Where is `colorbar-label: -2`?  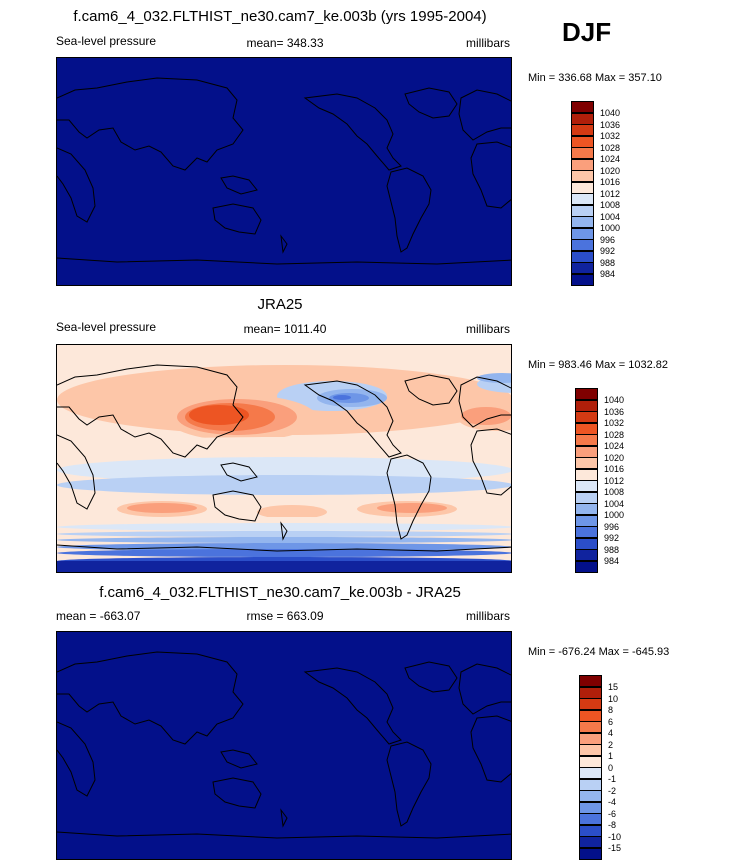 colorbar-label: -2 is located at coordinates (612, 790).